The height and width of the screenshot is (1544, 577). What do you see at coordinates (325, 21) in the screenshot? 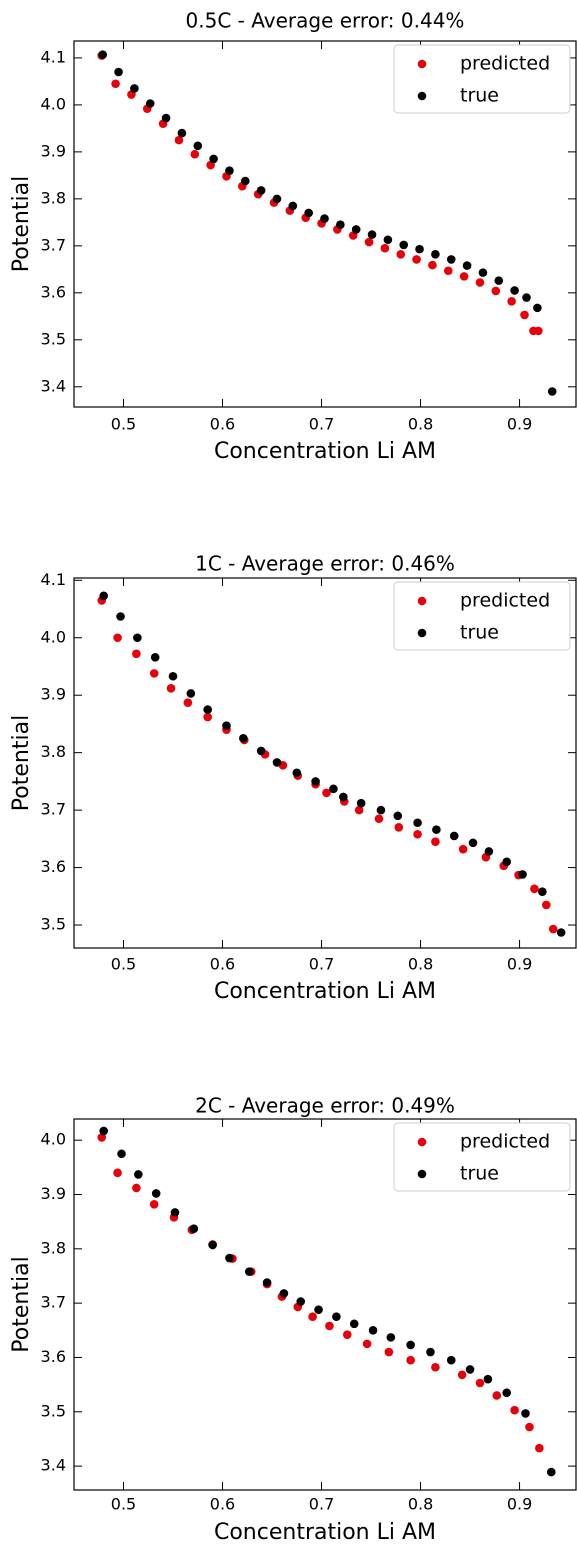
I see `chart-title: 0.5C - Average error: 0.44%` at bounding box center [325, 21].